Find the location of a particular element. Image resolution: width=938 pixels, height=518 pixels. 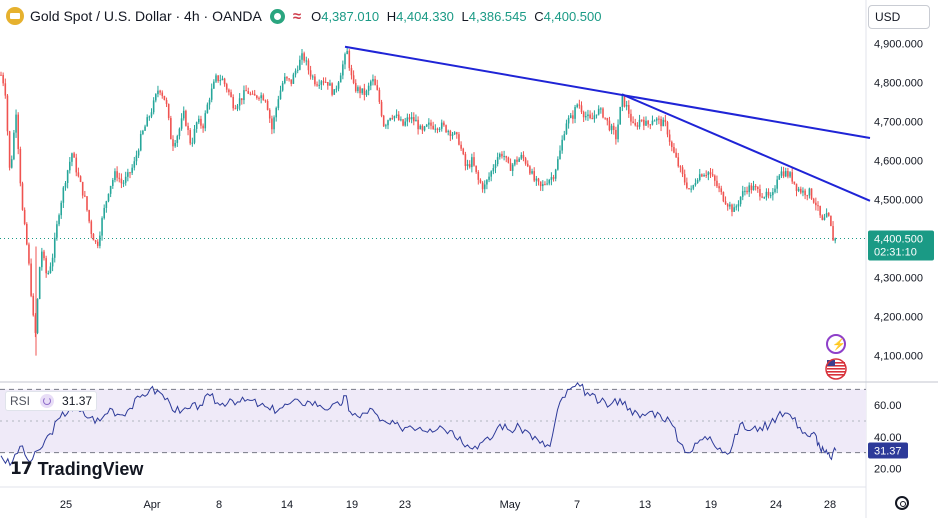

time-tick-label: Apr is located at coordinates (151, 505).